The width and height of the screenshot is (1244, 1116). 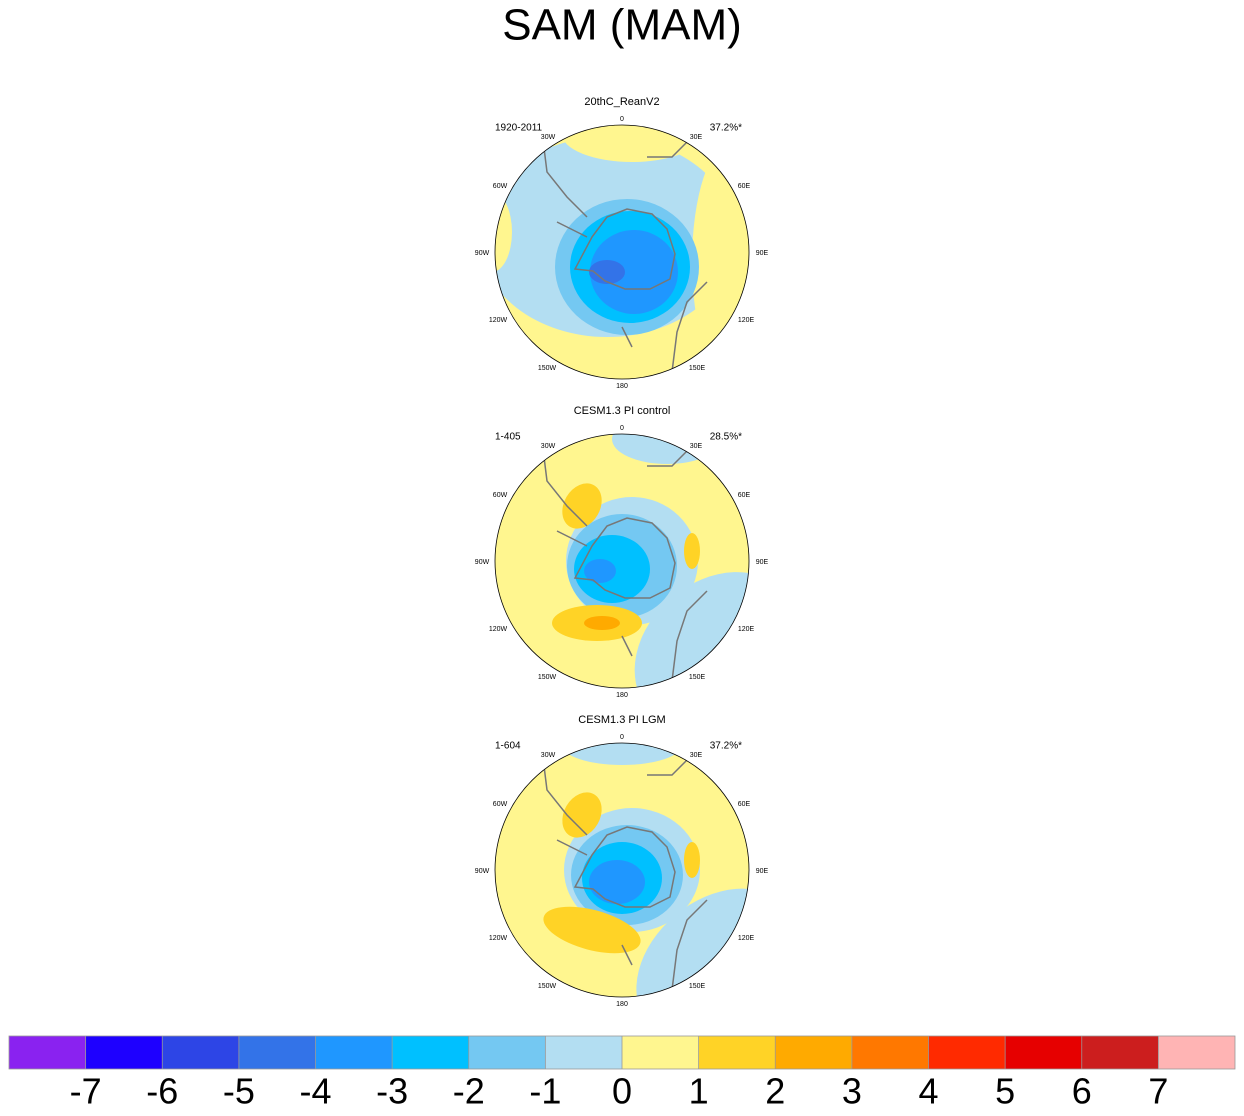 What do you see at coordinates (621, 102) in the screenshot?
I see `panel-title: 20thC_ReanV2` at bounding box center [621, 102].